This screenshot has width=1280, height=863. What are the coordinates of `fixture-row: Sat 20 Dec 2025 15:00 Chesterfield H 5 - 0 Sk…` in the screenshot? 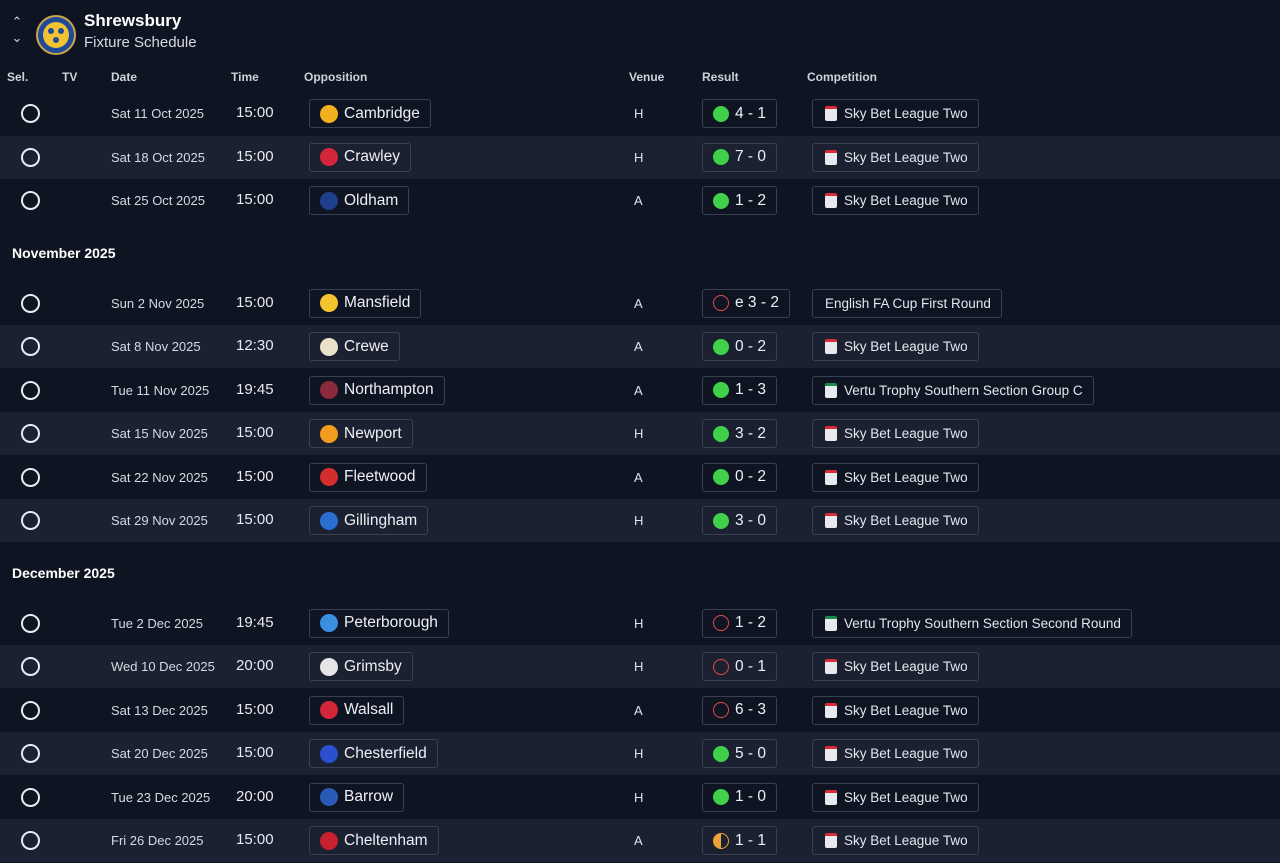 It's located at (640, 753).